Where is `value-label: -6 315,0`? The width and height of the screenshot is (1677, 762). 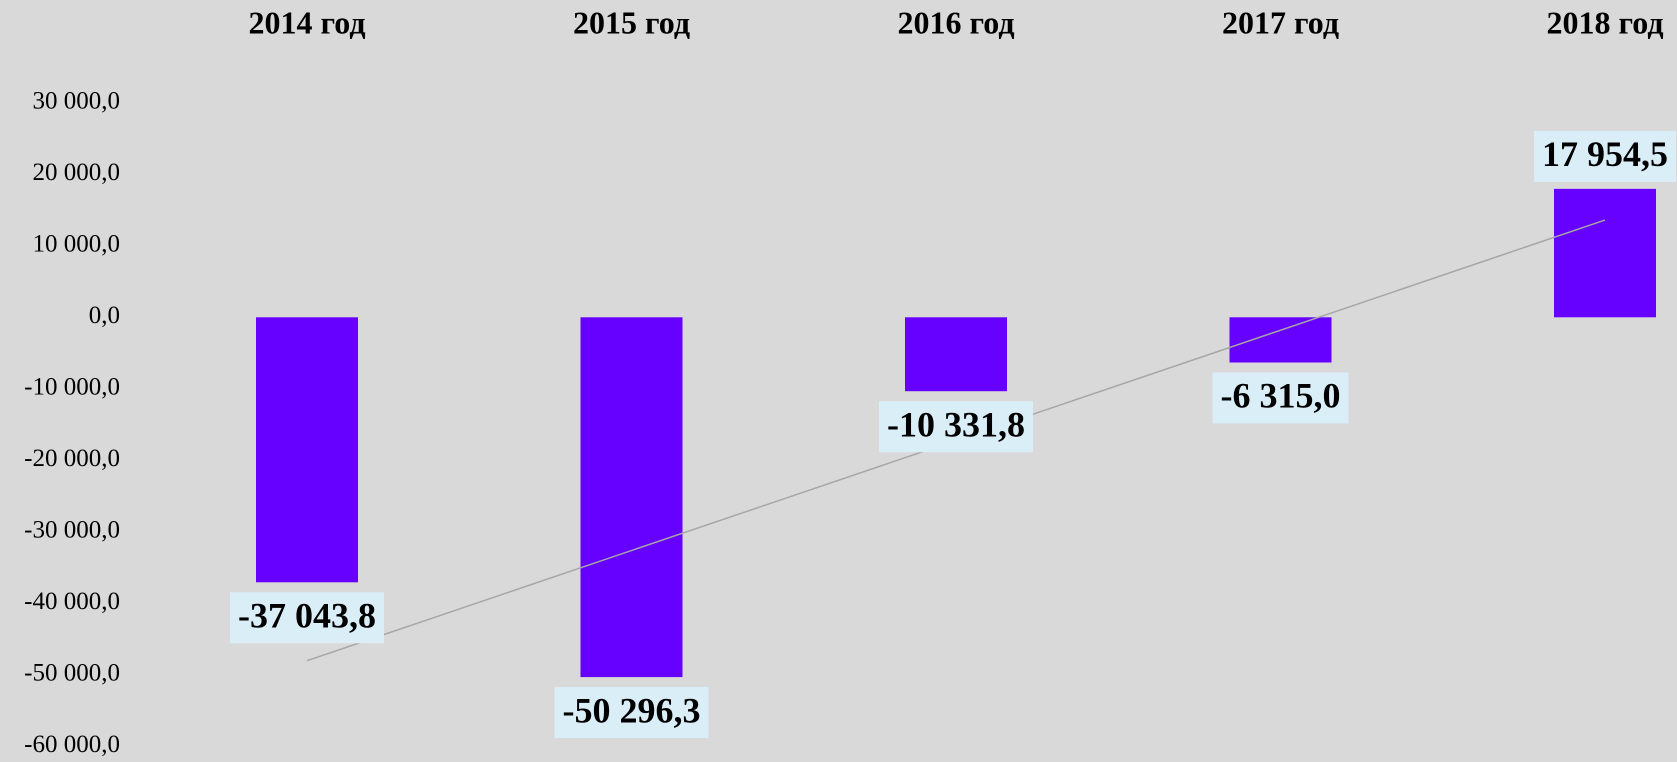
value-label: -6 315,0 is located at coordinates (1281, 396).